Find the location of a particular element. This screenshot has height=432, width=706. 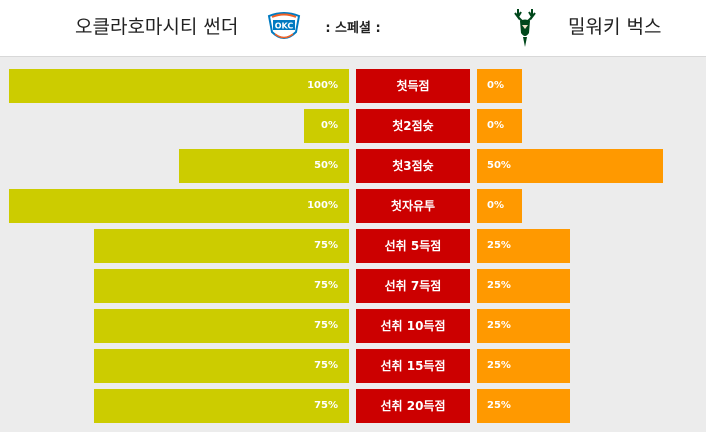

stat-label: 첫2점슛 is located at coordinates (413, 126).